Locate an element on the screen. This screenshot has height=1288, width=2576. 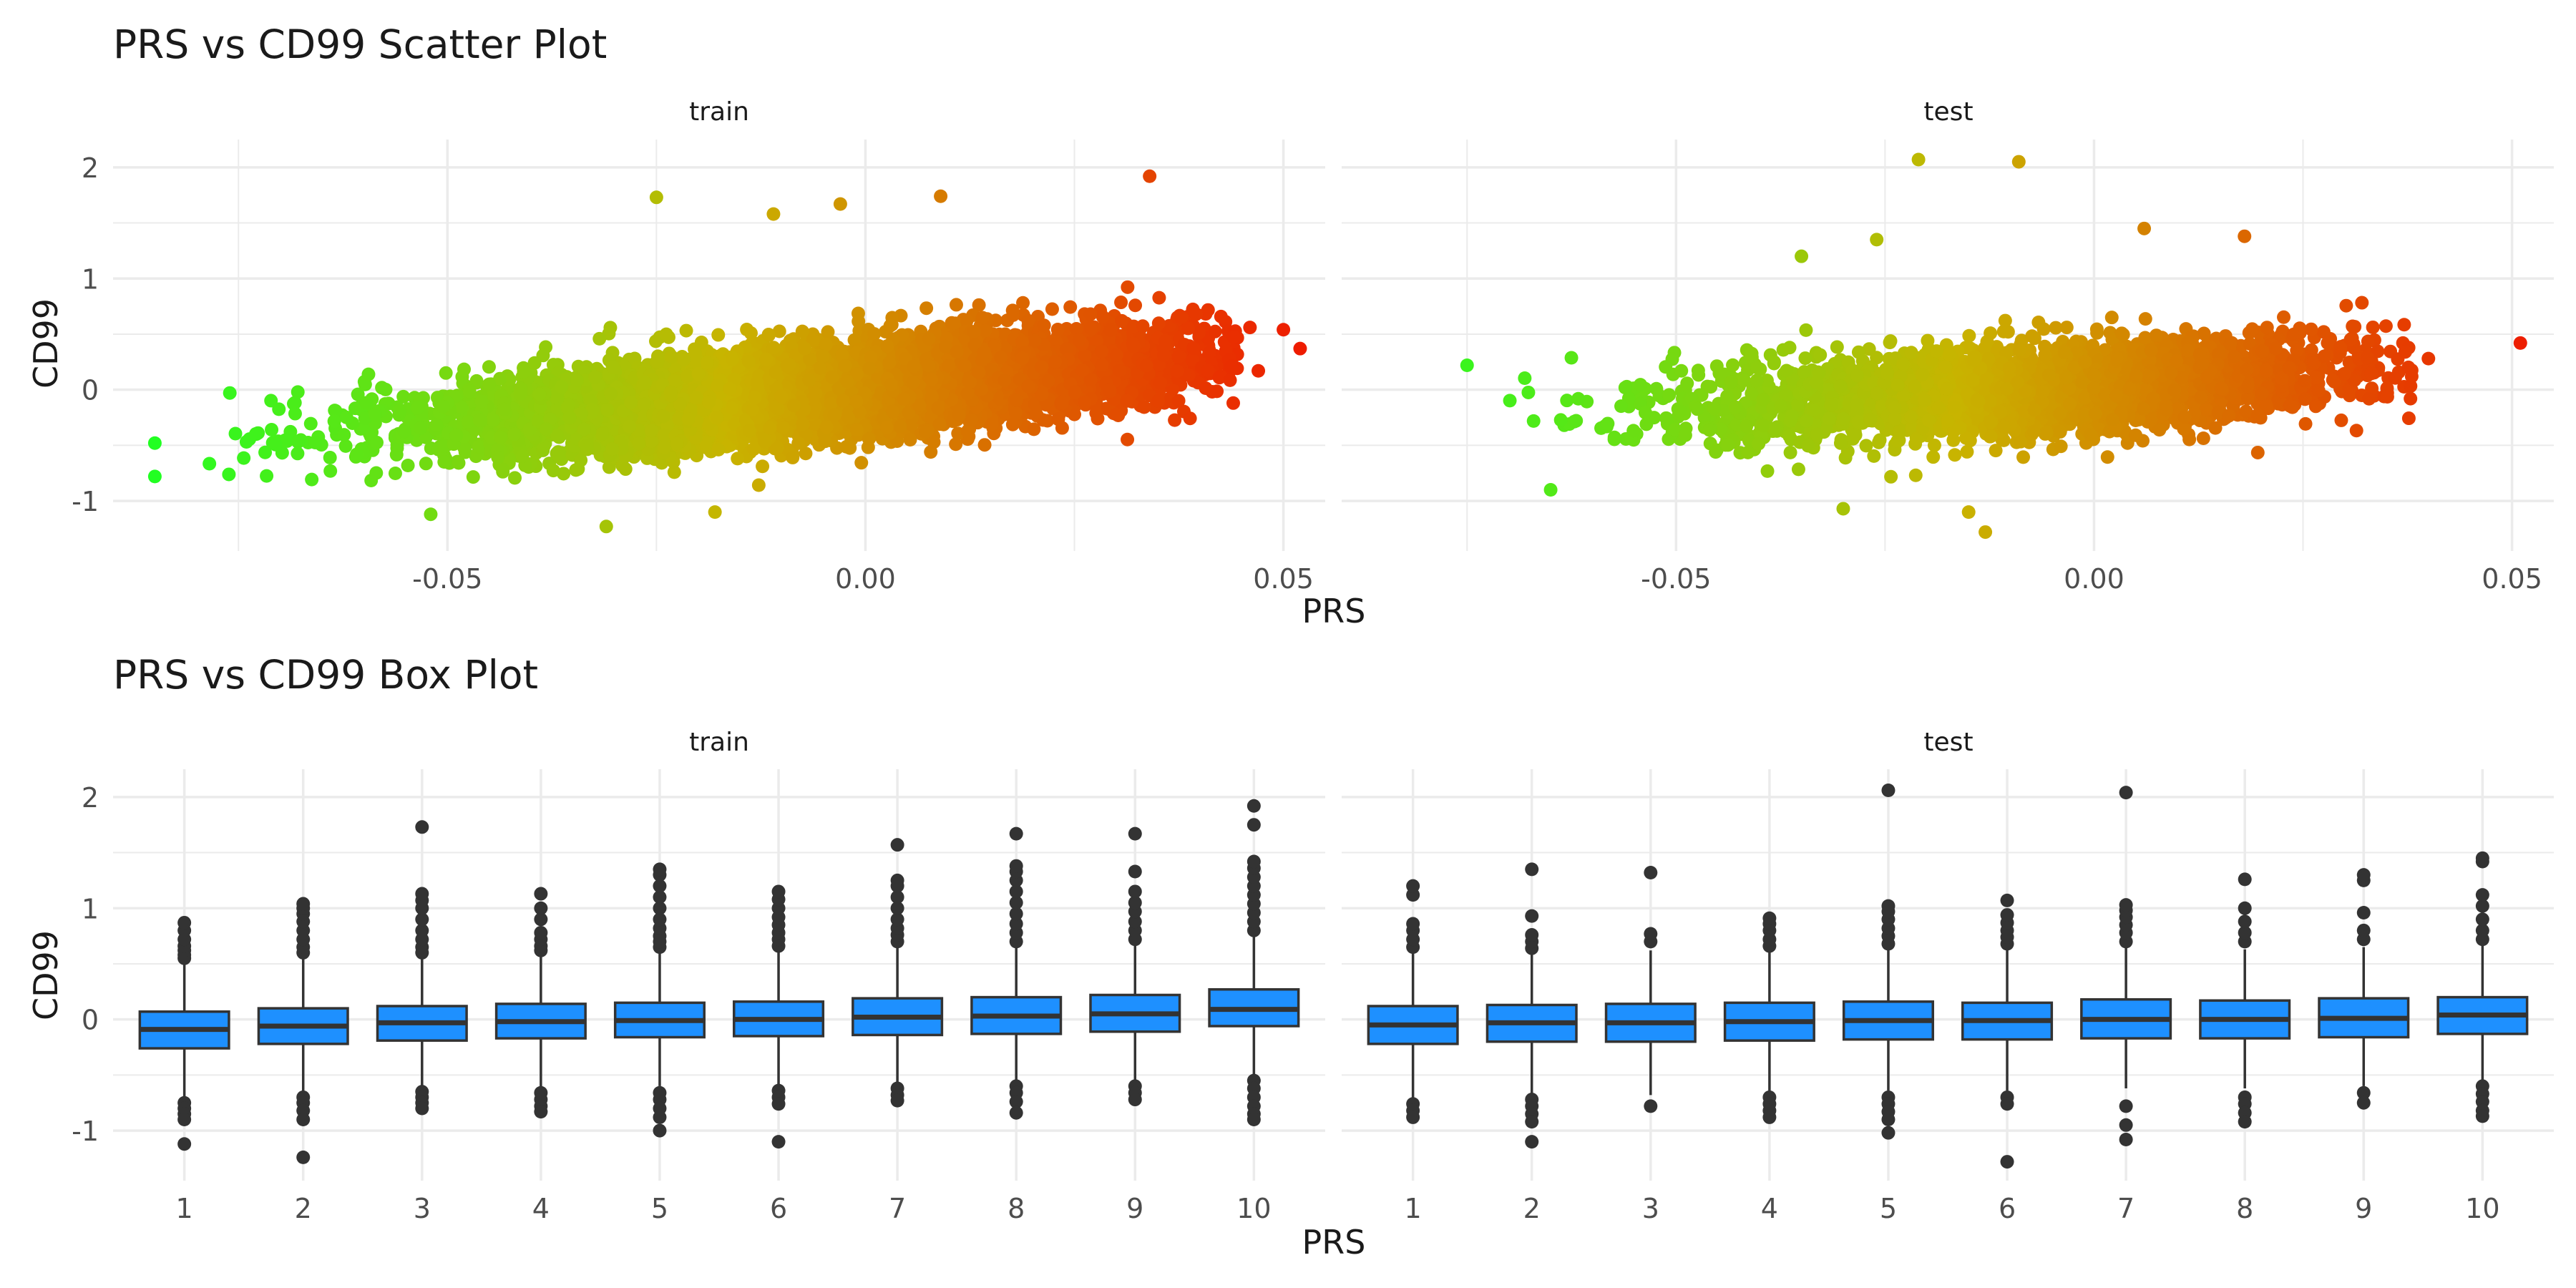
scatter-facet-test-label: test is located at coordinates (1948, 112).